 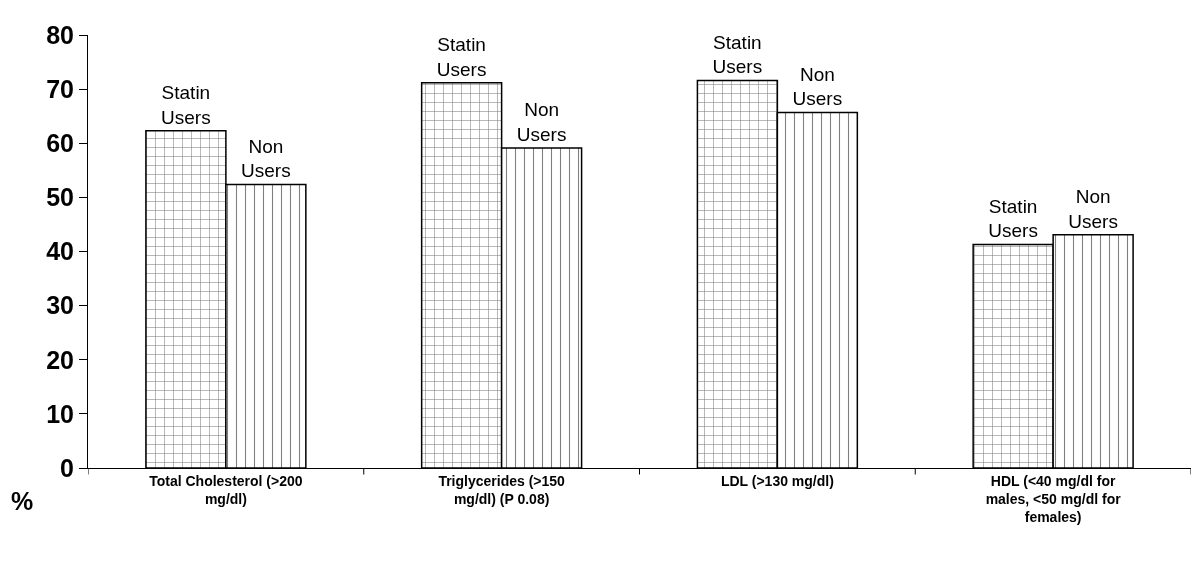 What do you see at coordinates (60, 251) in the screenshot?
I see `y-tick-label: 40` at bounding box center [60, 251].